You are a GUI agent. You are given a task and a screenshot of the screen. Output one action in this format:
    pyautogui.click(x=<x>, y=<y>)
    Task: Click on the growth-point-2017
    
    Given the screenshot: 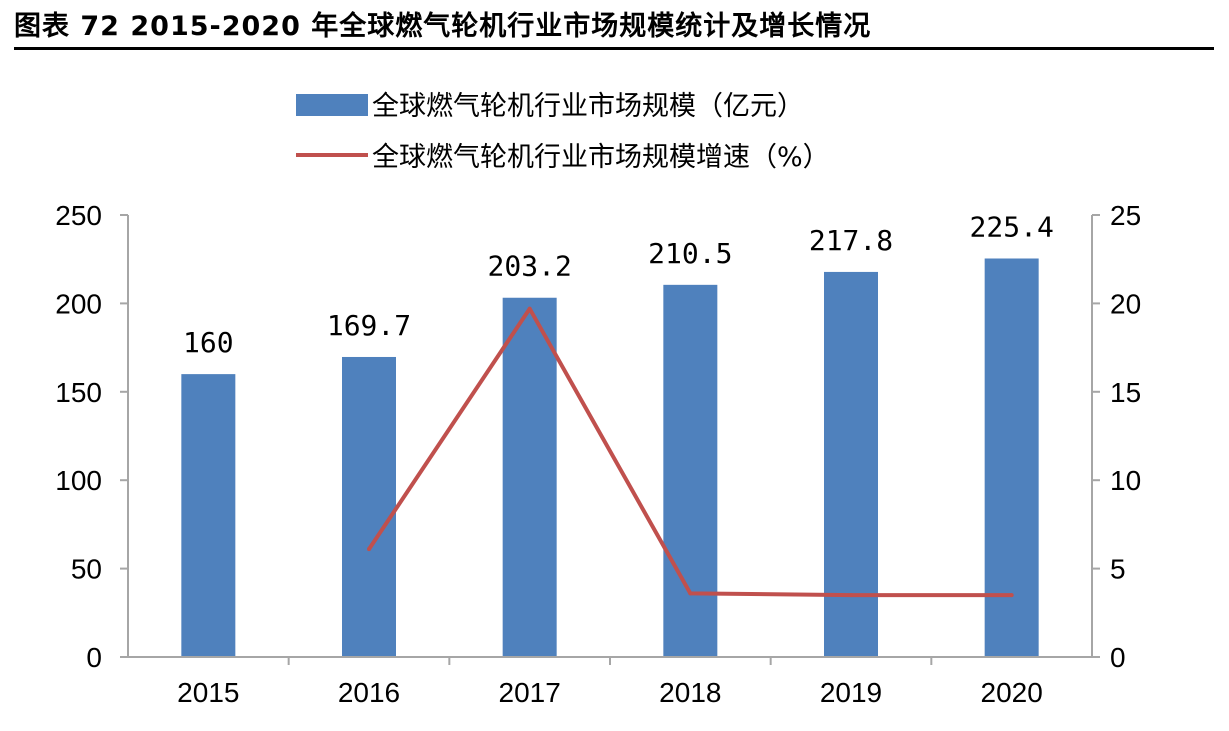 What is the action you would take?
    pyautogui.click(x=529, y=308)
    